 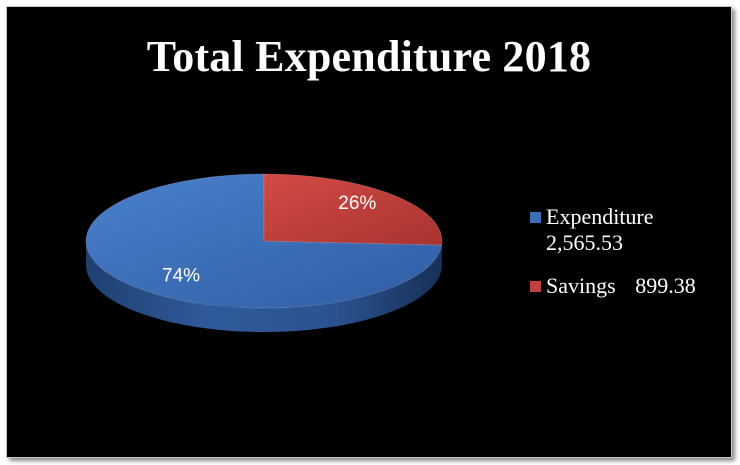 What do you see at coordinates (369, 56) in the screenshot?
I see `chart-title: Total Expenditure 2018` at bounding box center [369, 56].